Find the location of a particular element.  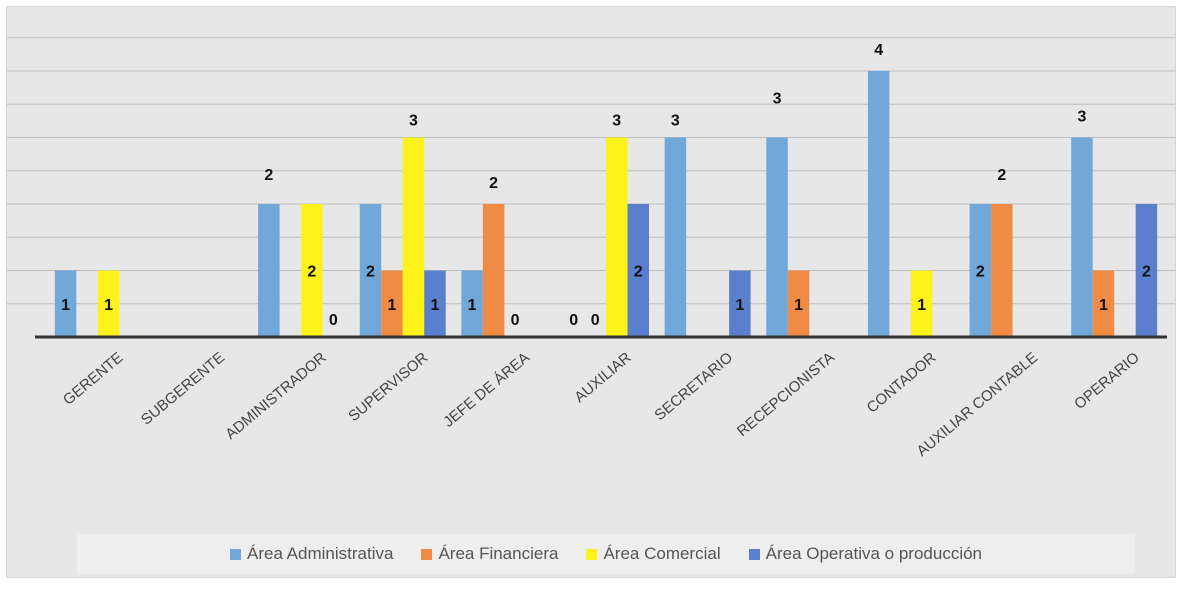

x-tick-recepcionista: RECEPCIONISTA is located at coordinates (786, 394).